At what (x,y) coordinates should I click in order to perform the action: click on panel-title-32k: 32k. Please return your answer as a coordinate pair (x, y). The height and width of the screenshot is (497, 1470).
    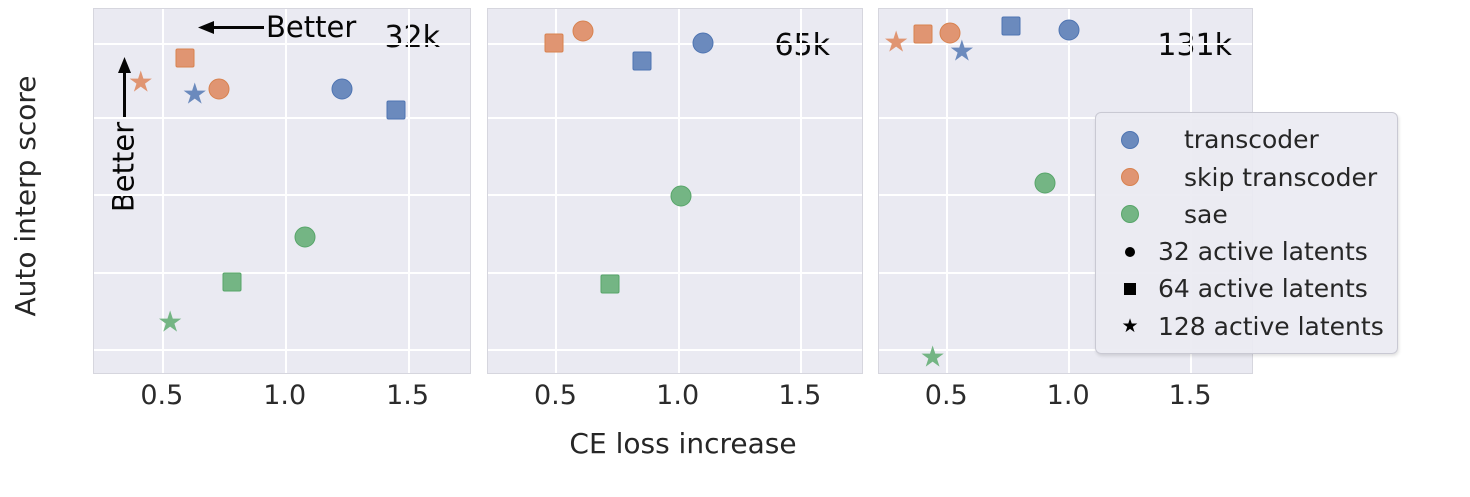
    Looking at the image, I should click on (412, 37).